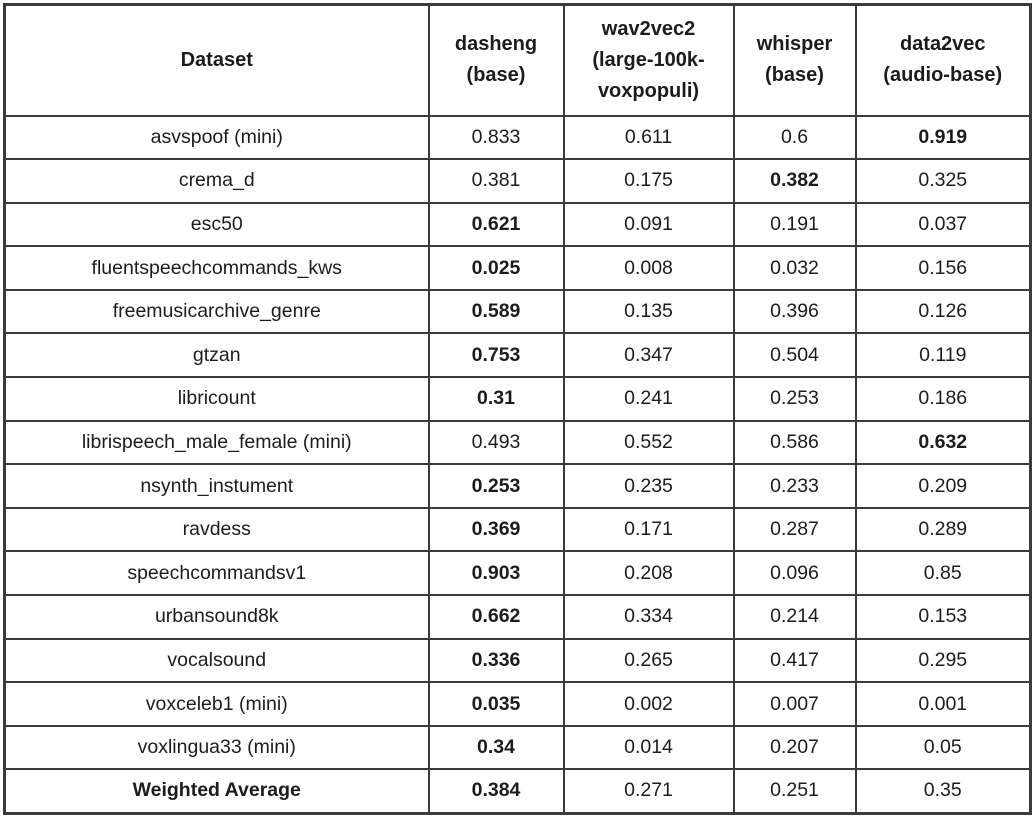  I want to click on value-cell-wav2vec2: 0.208, so click(648, 573).